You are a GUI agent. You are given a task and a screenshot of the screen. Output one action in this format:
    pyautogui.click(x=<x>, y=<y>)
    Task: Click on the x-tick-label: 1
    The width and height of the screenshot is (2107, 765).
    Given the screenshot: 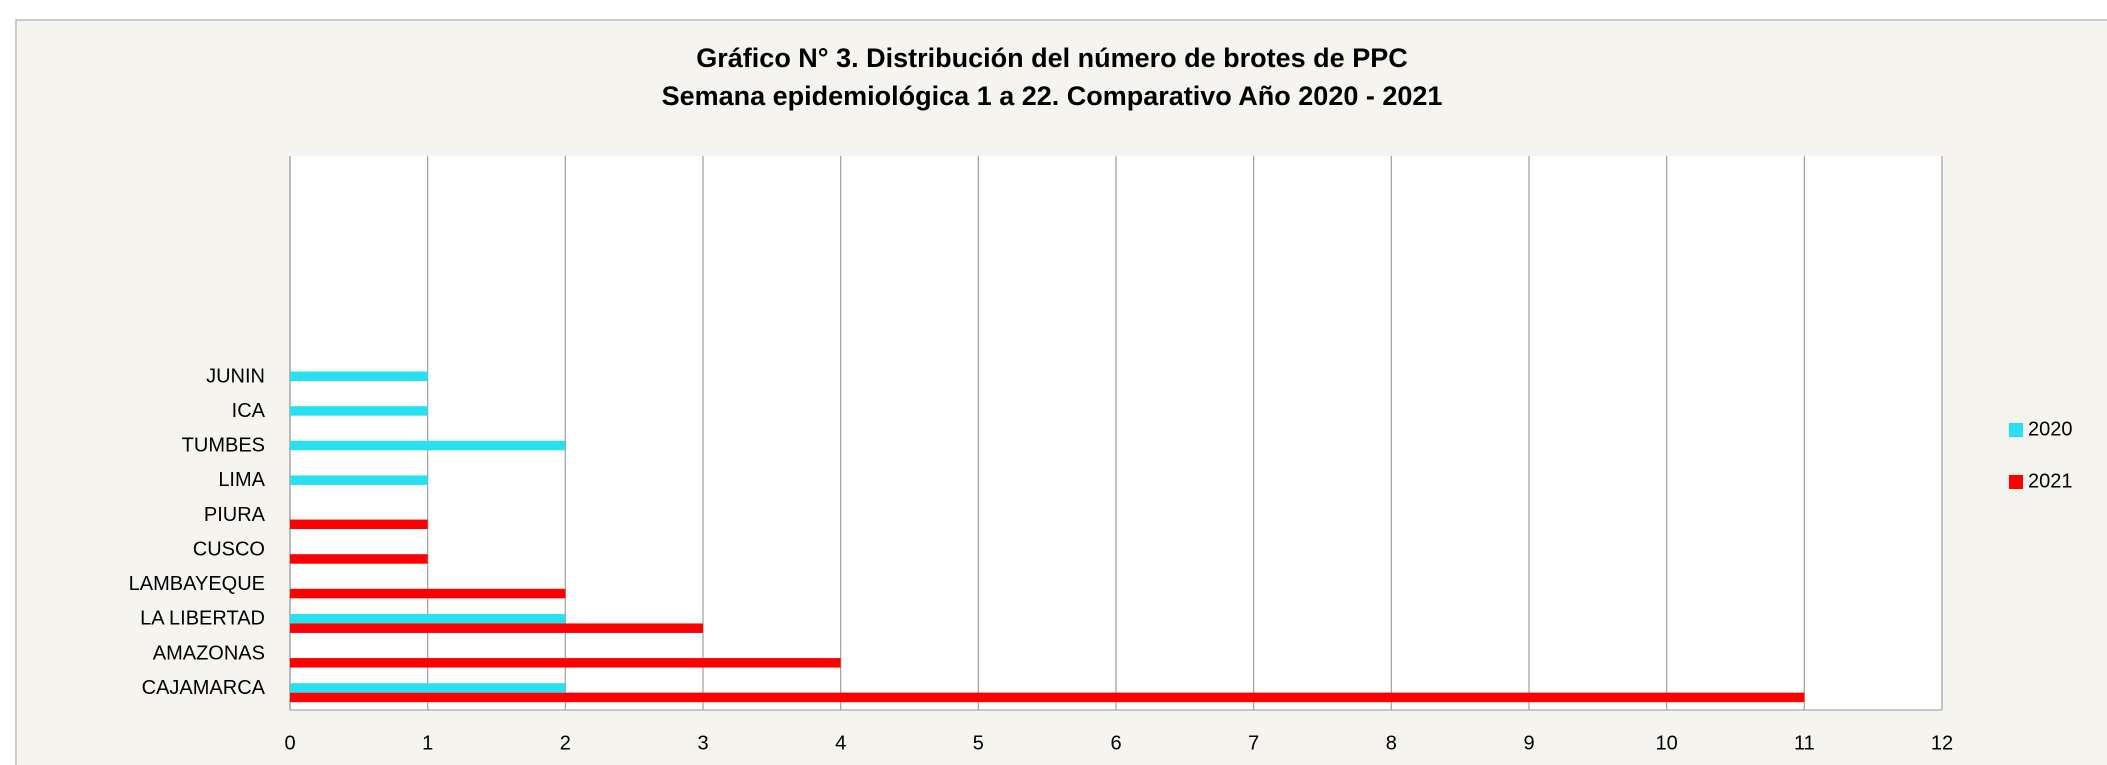 What is the action you would take?
    pyautogui.click(x=427, y=743)
    